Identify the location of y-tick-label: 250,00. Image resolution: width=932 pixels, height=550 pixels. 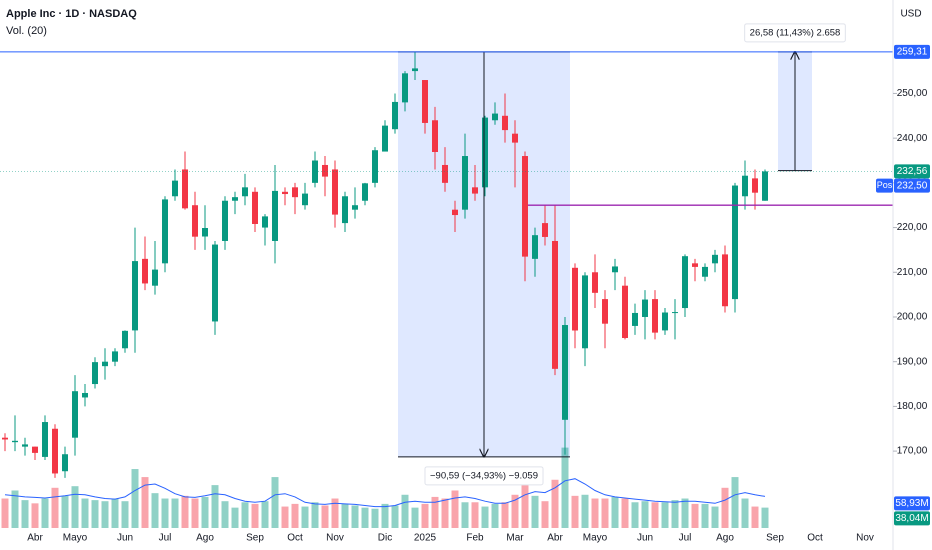
(912, 93).